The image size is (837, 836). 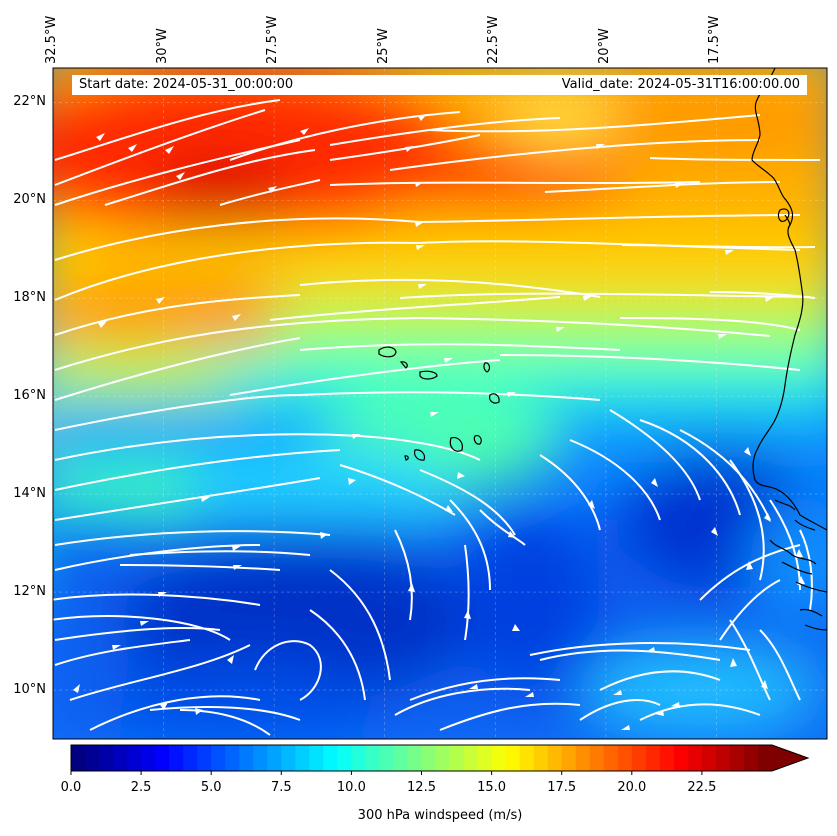 I want to click on latitude-tick-label: 22°N, so click(x=29, y=102).